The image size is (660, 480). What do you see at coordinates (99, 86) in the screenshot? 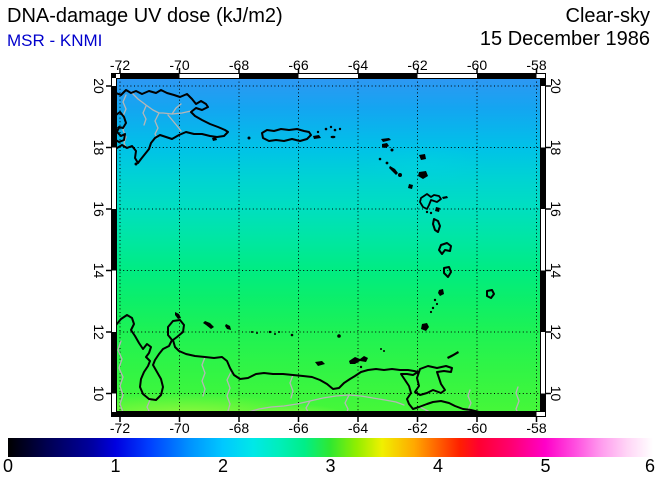
I see `lat-label-left-0: 20` at bounding box center [99, 86].